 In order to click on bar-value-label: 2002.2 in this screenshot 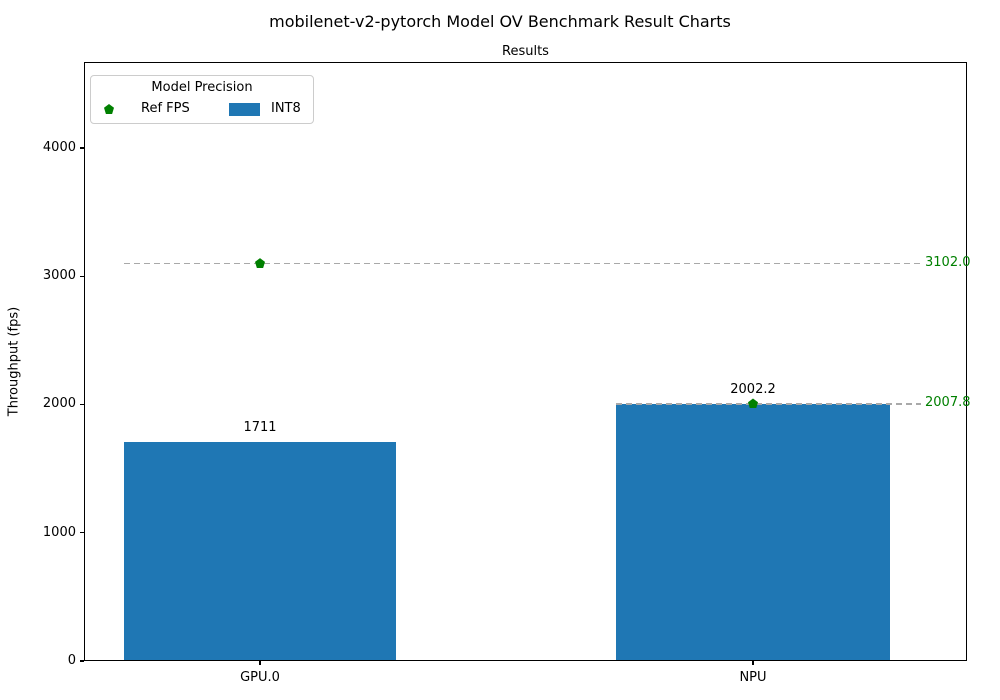, I will do `click(753, 390)`.